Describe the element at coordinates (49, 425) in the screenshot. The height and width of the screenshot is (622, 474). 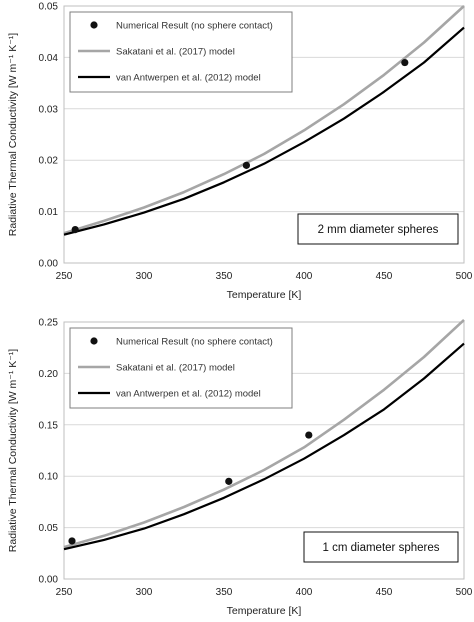
I see `y-tick-label: 0.15` at that location.